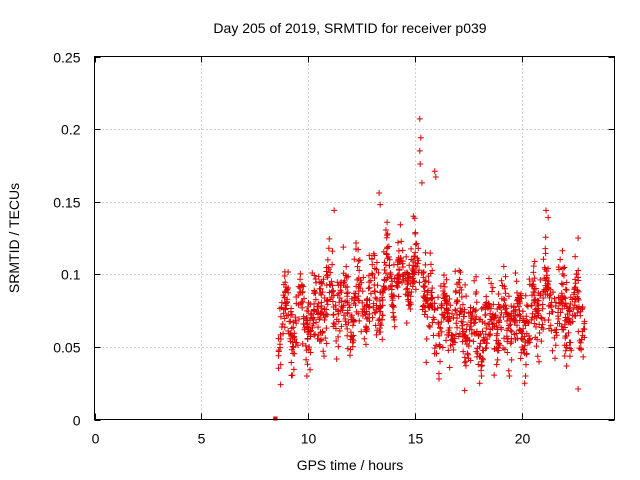 The width and height of the screenshot is (640, 480). What do you see at coordinates (71, 130) in the screenshot?
I see `y-tick-label: 0.2` at bounding box center [71, 130].